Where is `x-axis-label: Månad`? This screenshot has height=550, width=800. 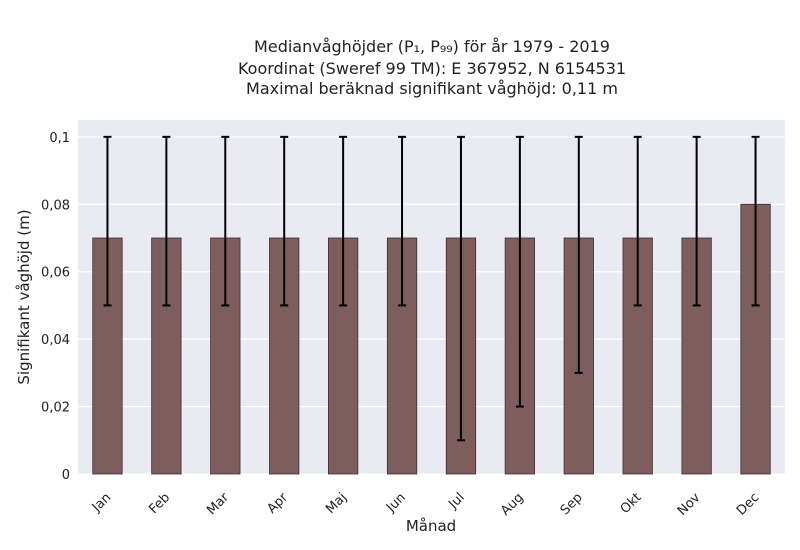
x-axis-label: Månad is located at coordinates (431, 526).